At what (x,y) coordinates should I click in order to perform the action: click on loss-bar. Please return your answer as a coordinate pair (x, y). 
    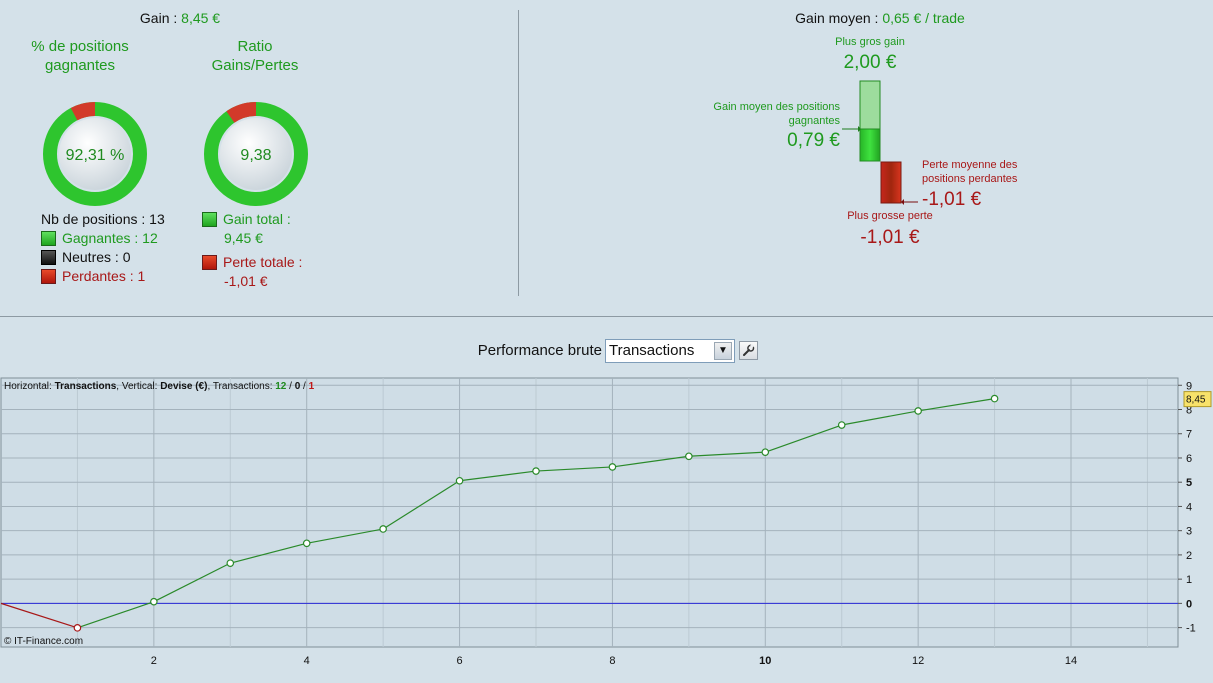
    Looking at the image, I should click on (891, 182).